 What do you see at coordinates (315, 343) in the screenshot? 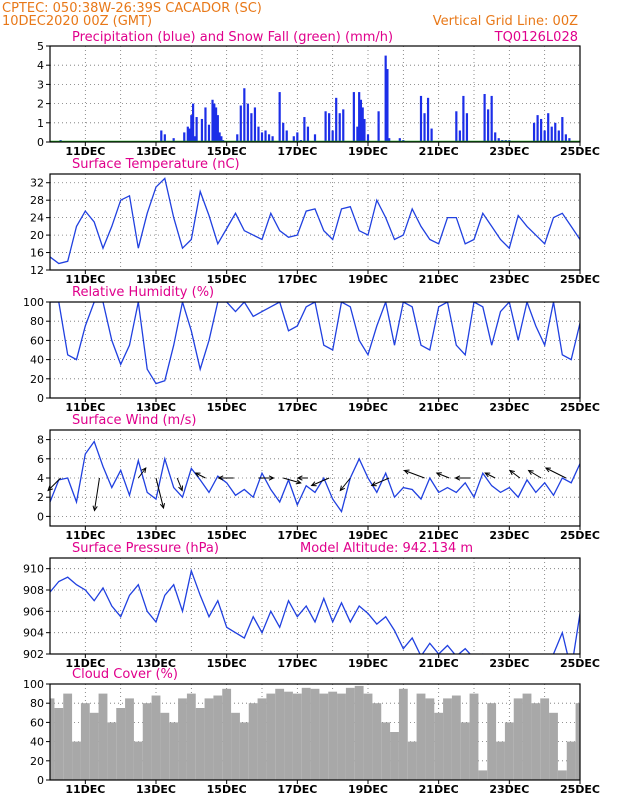
I see `humidity-line` at bounding box center [315, 343].